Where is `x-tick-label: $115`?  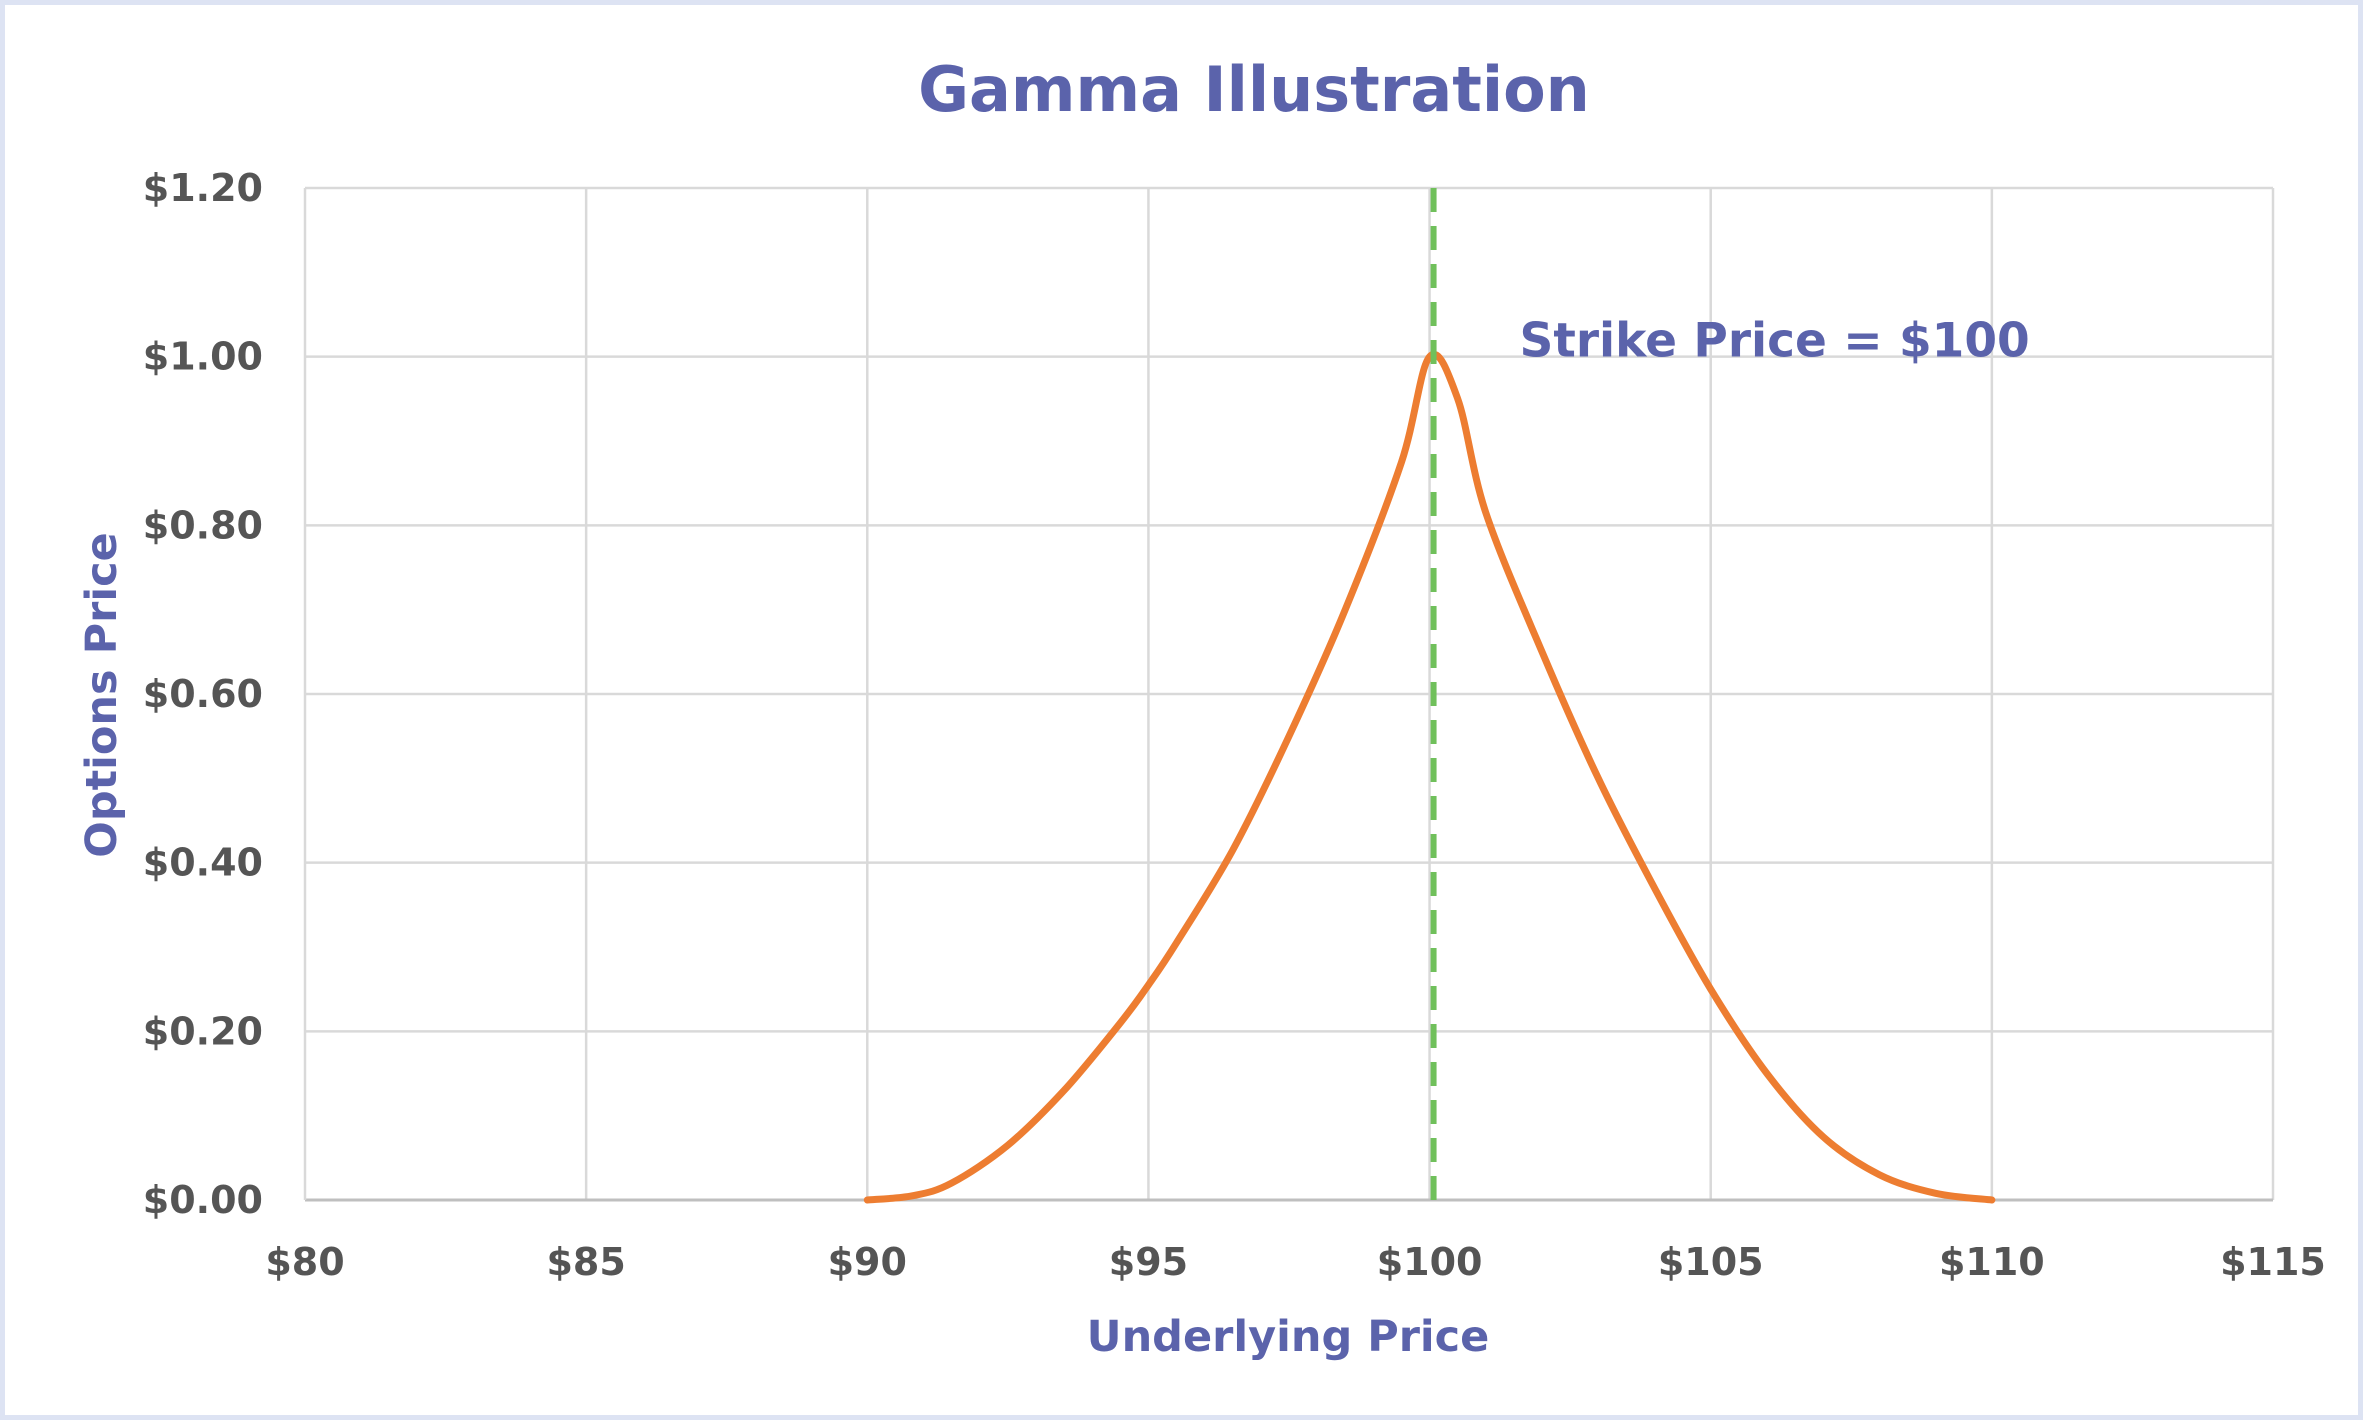
x-tick-label: $115 is located at coordinates (2273, 1262).